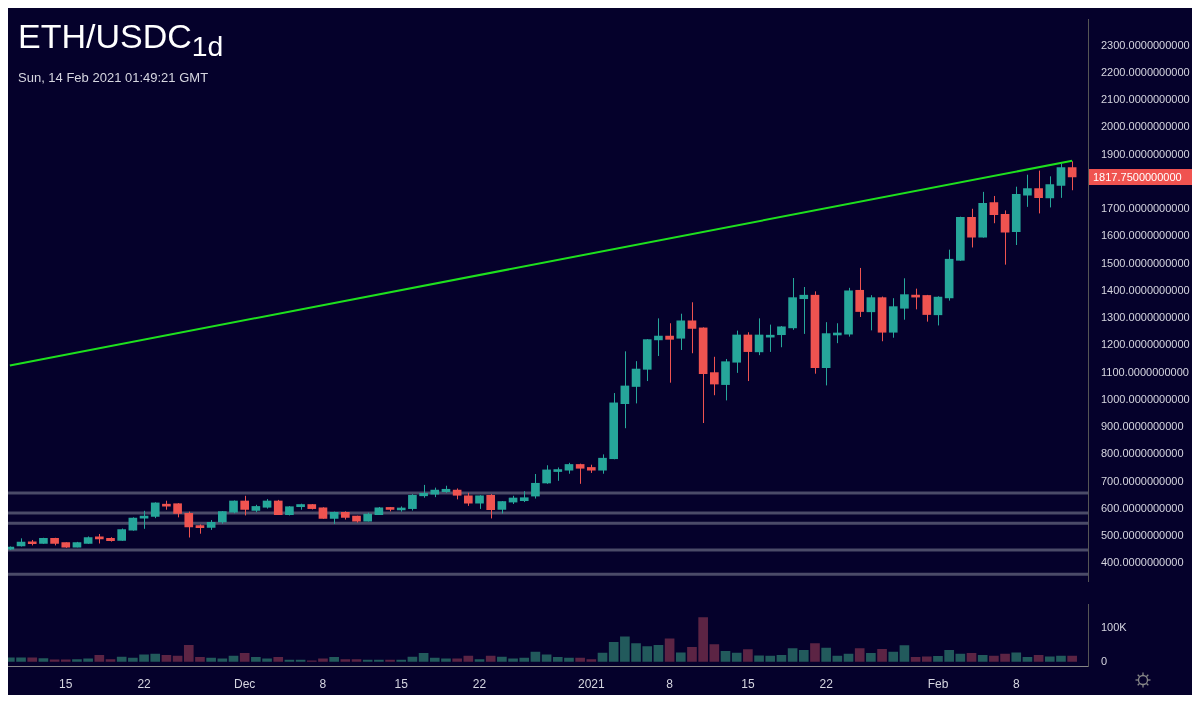 The height and width of the screenshot is (703, 1200). What do you see at coordinates (1137, 176) in the screenshot?
I see `text: 1817.7500000000` at bounding box center [1137, 176].